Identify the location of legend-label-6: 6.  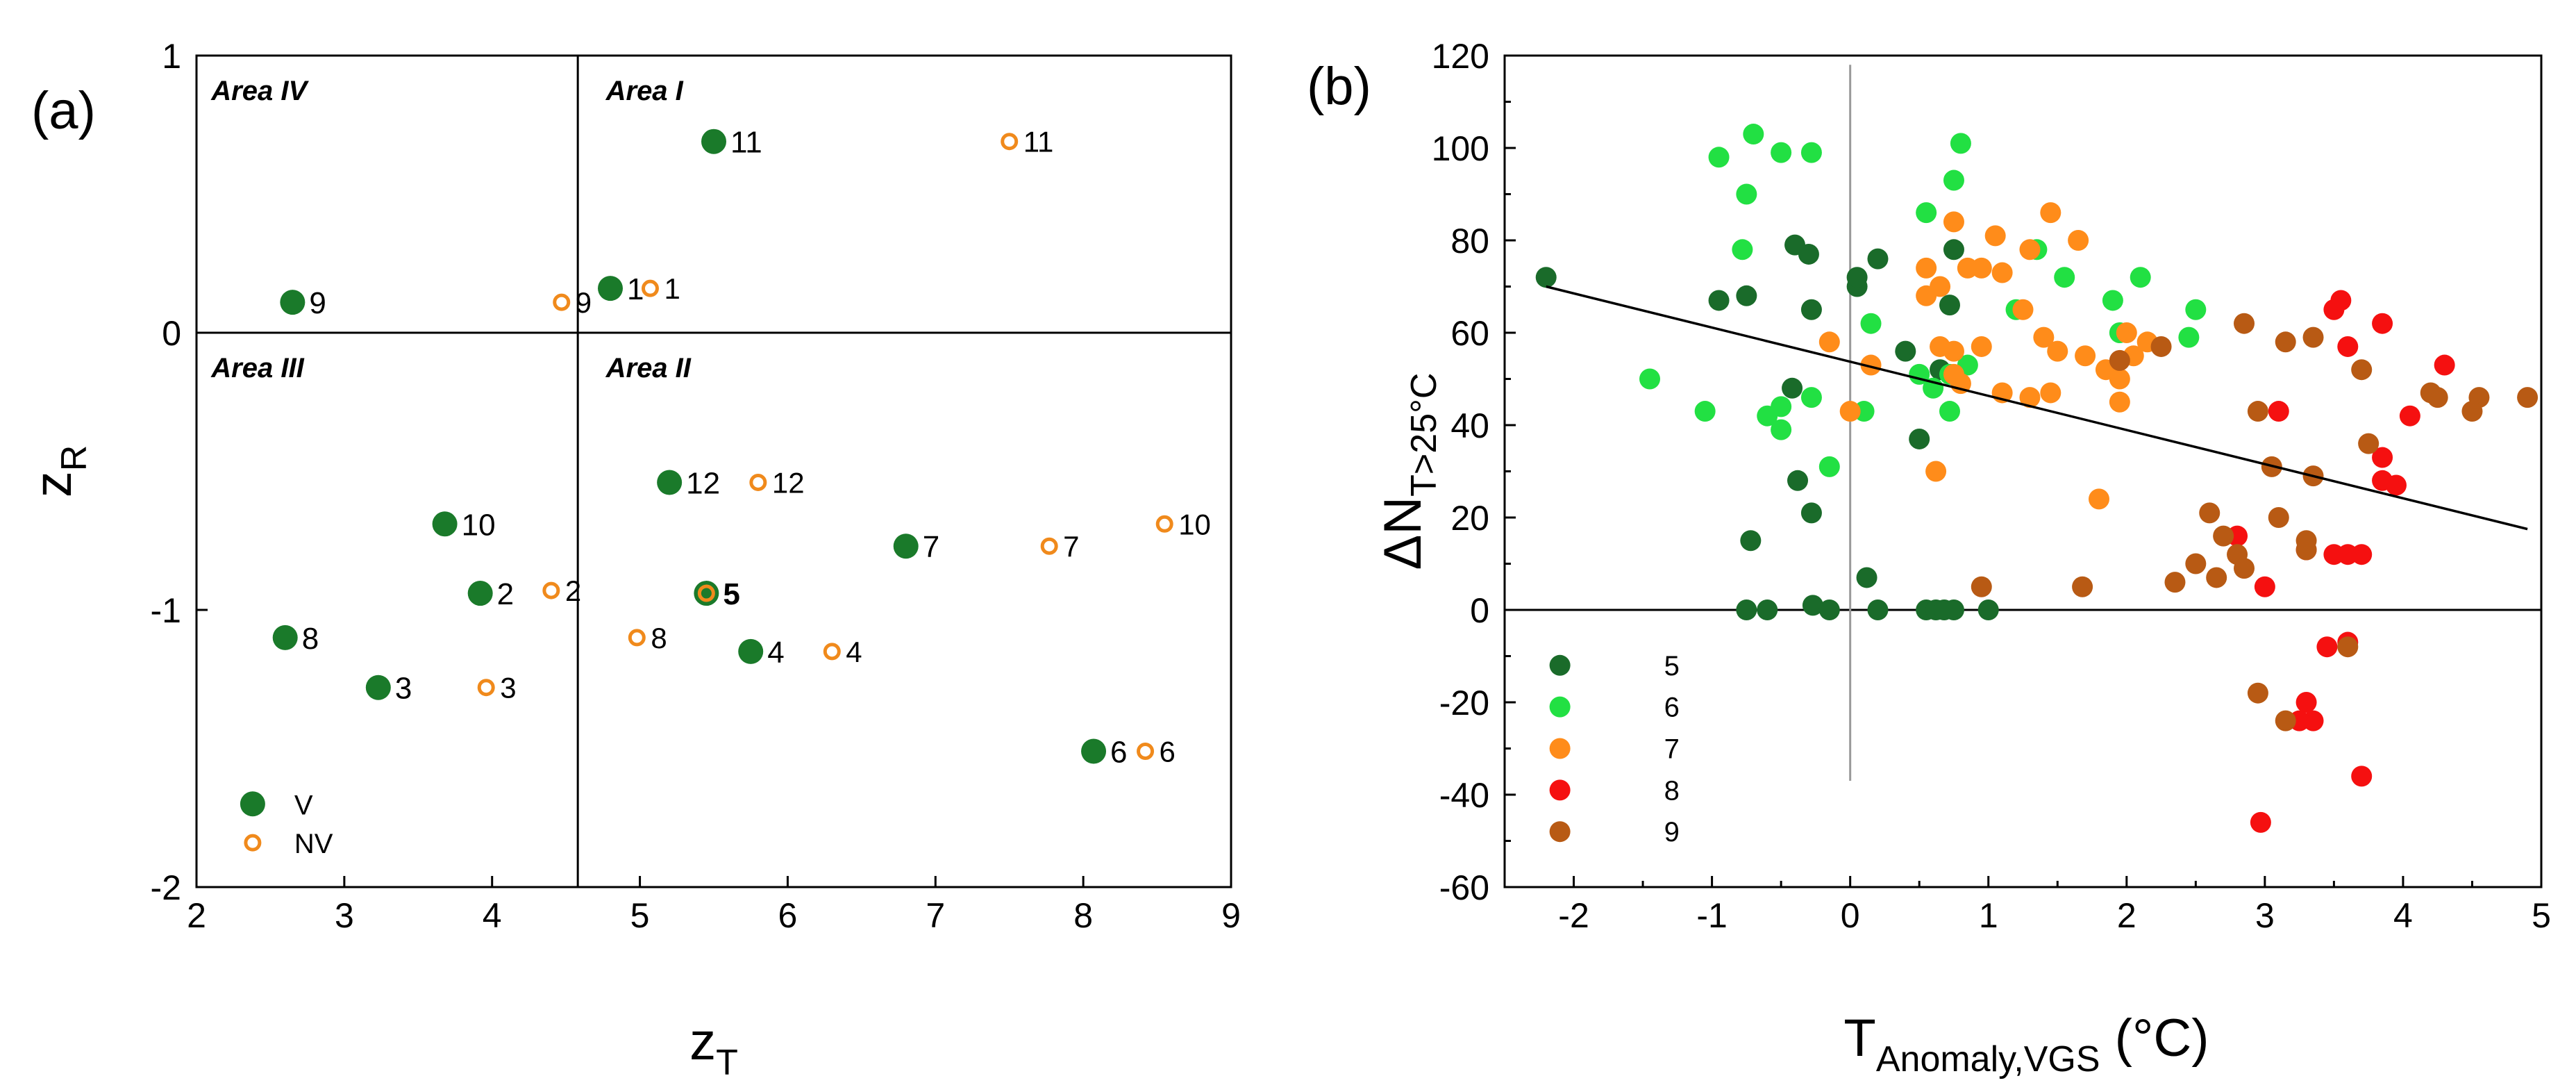
(1672, 708).